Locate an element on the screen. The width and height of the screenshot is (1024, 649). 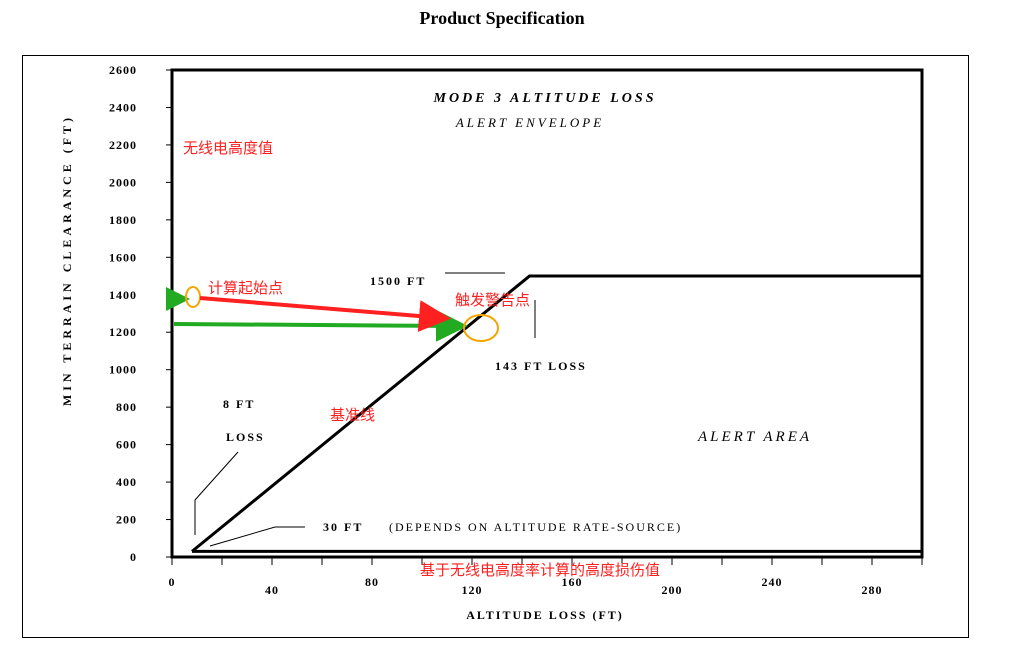
peak-label: 1500 FT is located at coordinates (398, 281).